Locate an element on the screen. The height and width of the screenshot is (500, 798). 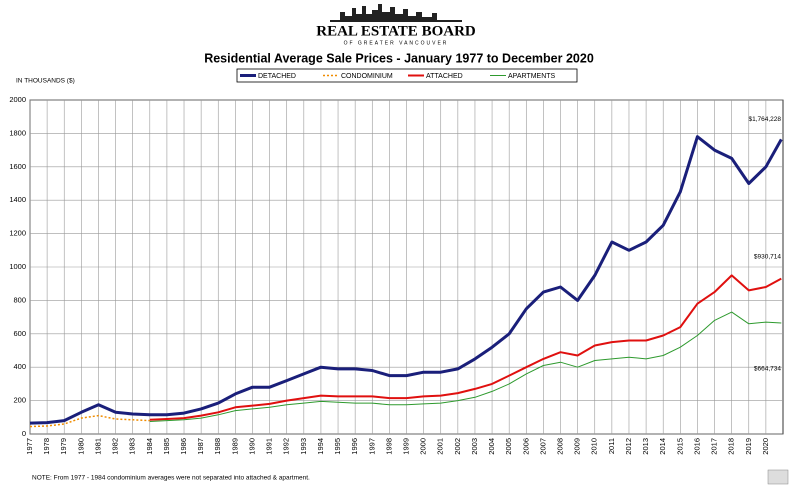
y-tick-label: 400 is located at coordinates (19, 366).